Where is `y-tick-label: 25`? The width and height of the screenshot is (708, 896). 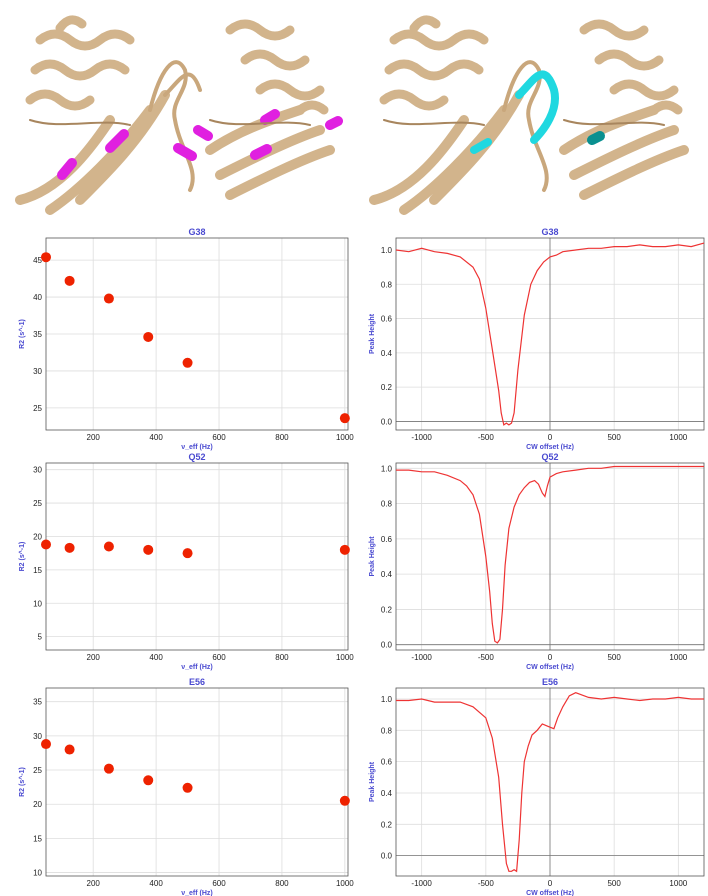 y-tick-label: 25 is located at coordinates (37, 503).